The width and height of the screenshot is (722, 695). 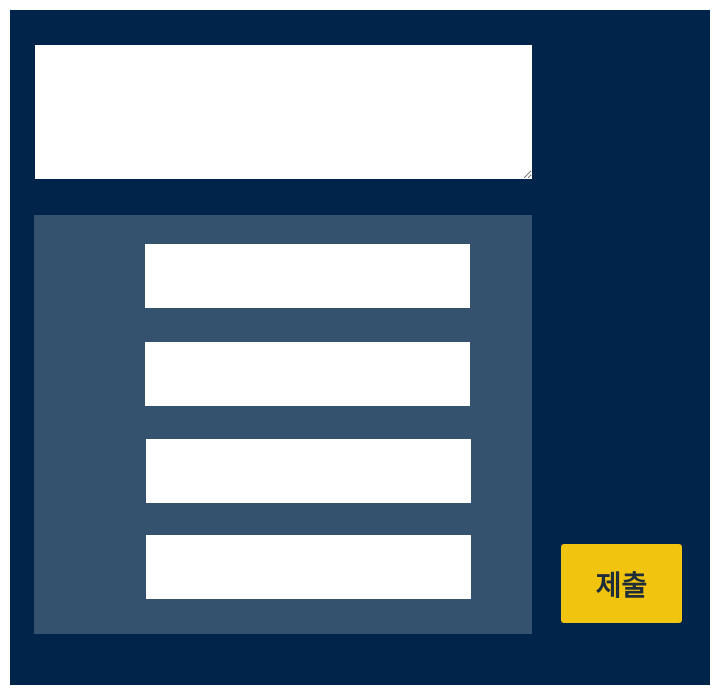 What do you see at coordinates (621, 583) in the screenshot?
I see `submit-button: 제출` at bounding box center [621, 583].